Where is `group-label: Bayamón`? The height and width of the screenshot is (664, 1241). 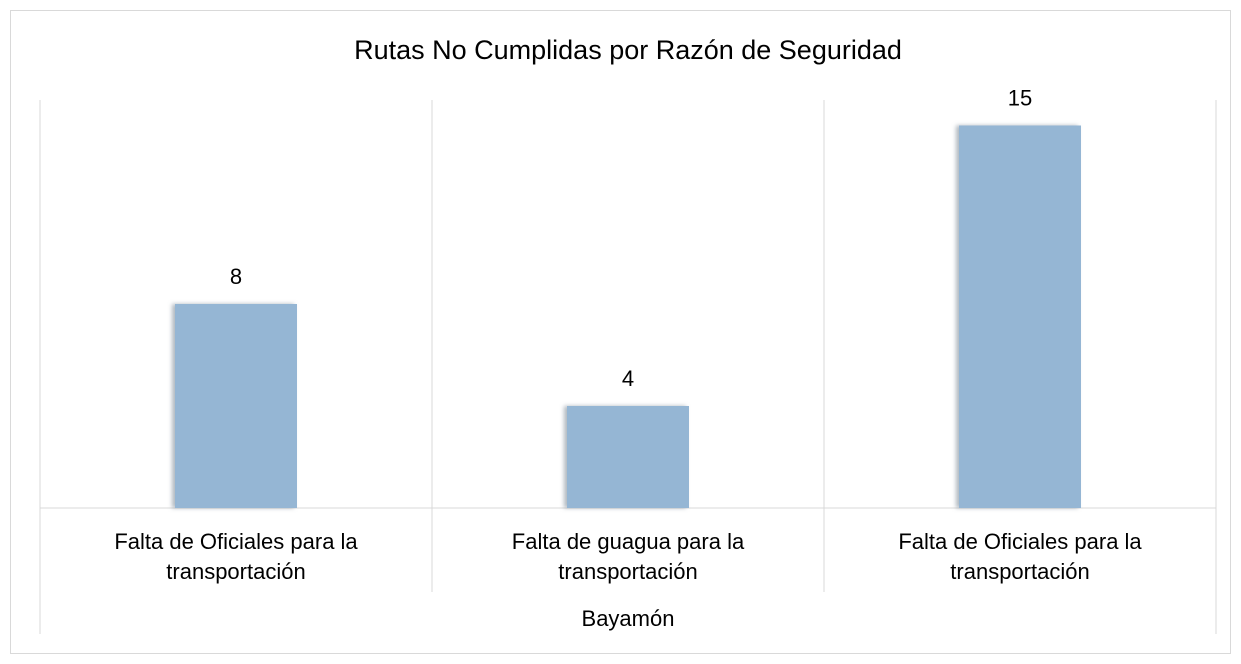
group-label: Bayamón is located at coordinates (628, 618).